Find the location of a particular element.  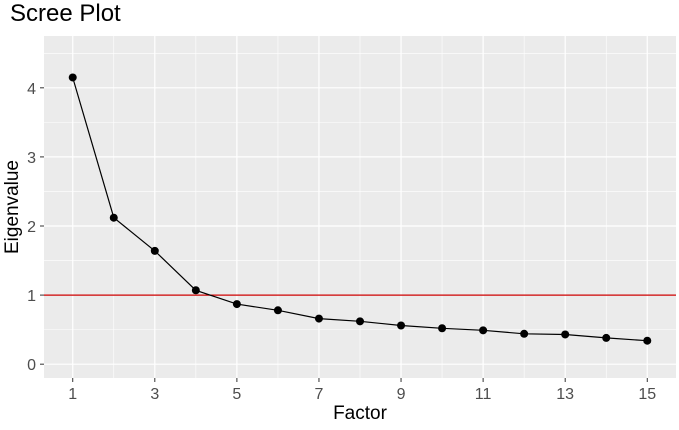

x-tick-label: 1 is located at coordinates (72, 394).